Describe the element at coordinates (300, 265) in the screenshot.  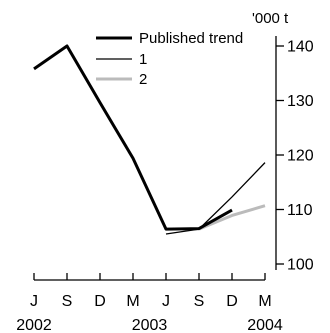
I see `y-tick-label-0: 100` at that location.